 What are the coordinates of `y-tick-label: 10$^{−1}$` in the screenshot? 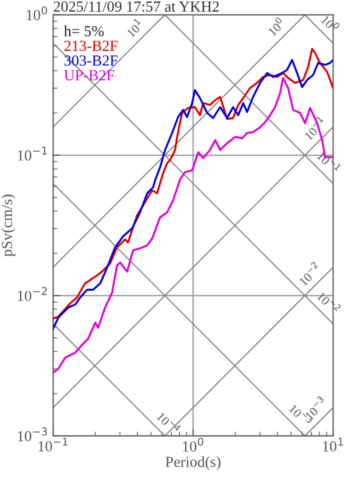 It's located at (32, 153).